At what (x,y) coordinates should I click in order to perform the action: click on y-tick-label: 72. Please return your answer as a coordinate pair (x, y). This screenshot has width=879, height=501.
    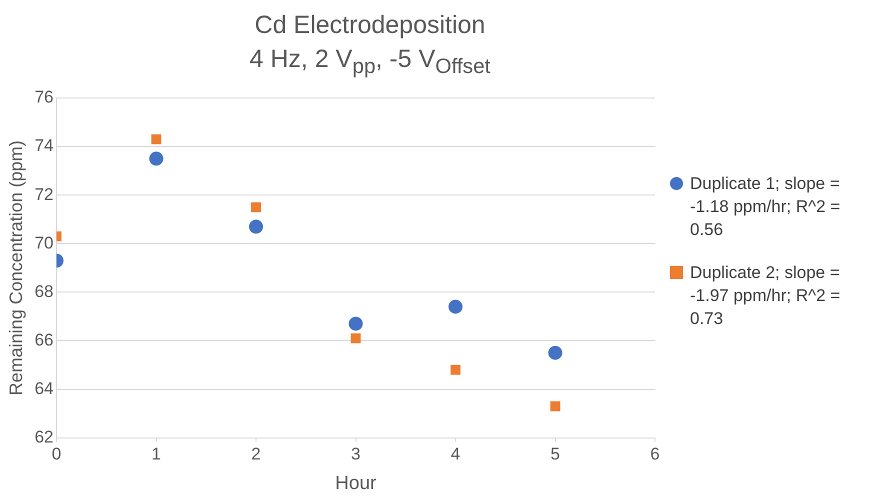
    Looking at the image, I should click on (44, 194).